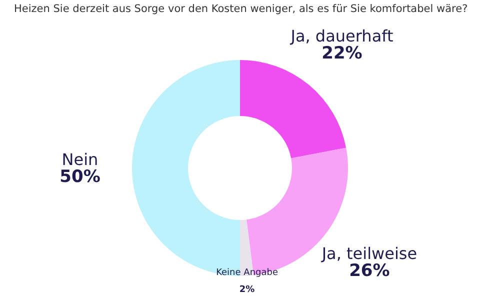 The width and height of the screenshot is (480, 300). What do you see at coordinates (342, 36) in the screenshot?
I see `slice-label: Ja, dauerhaft` at bounding box center [342, 36].